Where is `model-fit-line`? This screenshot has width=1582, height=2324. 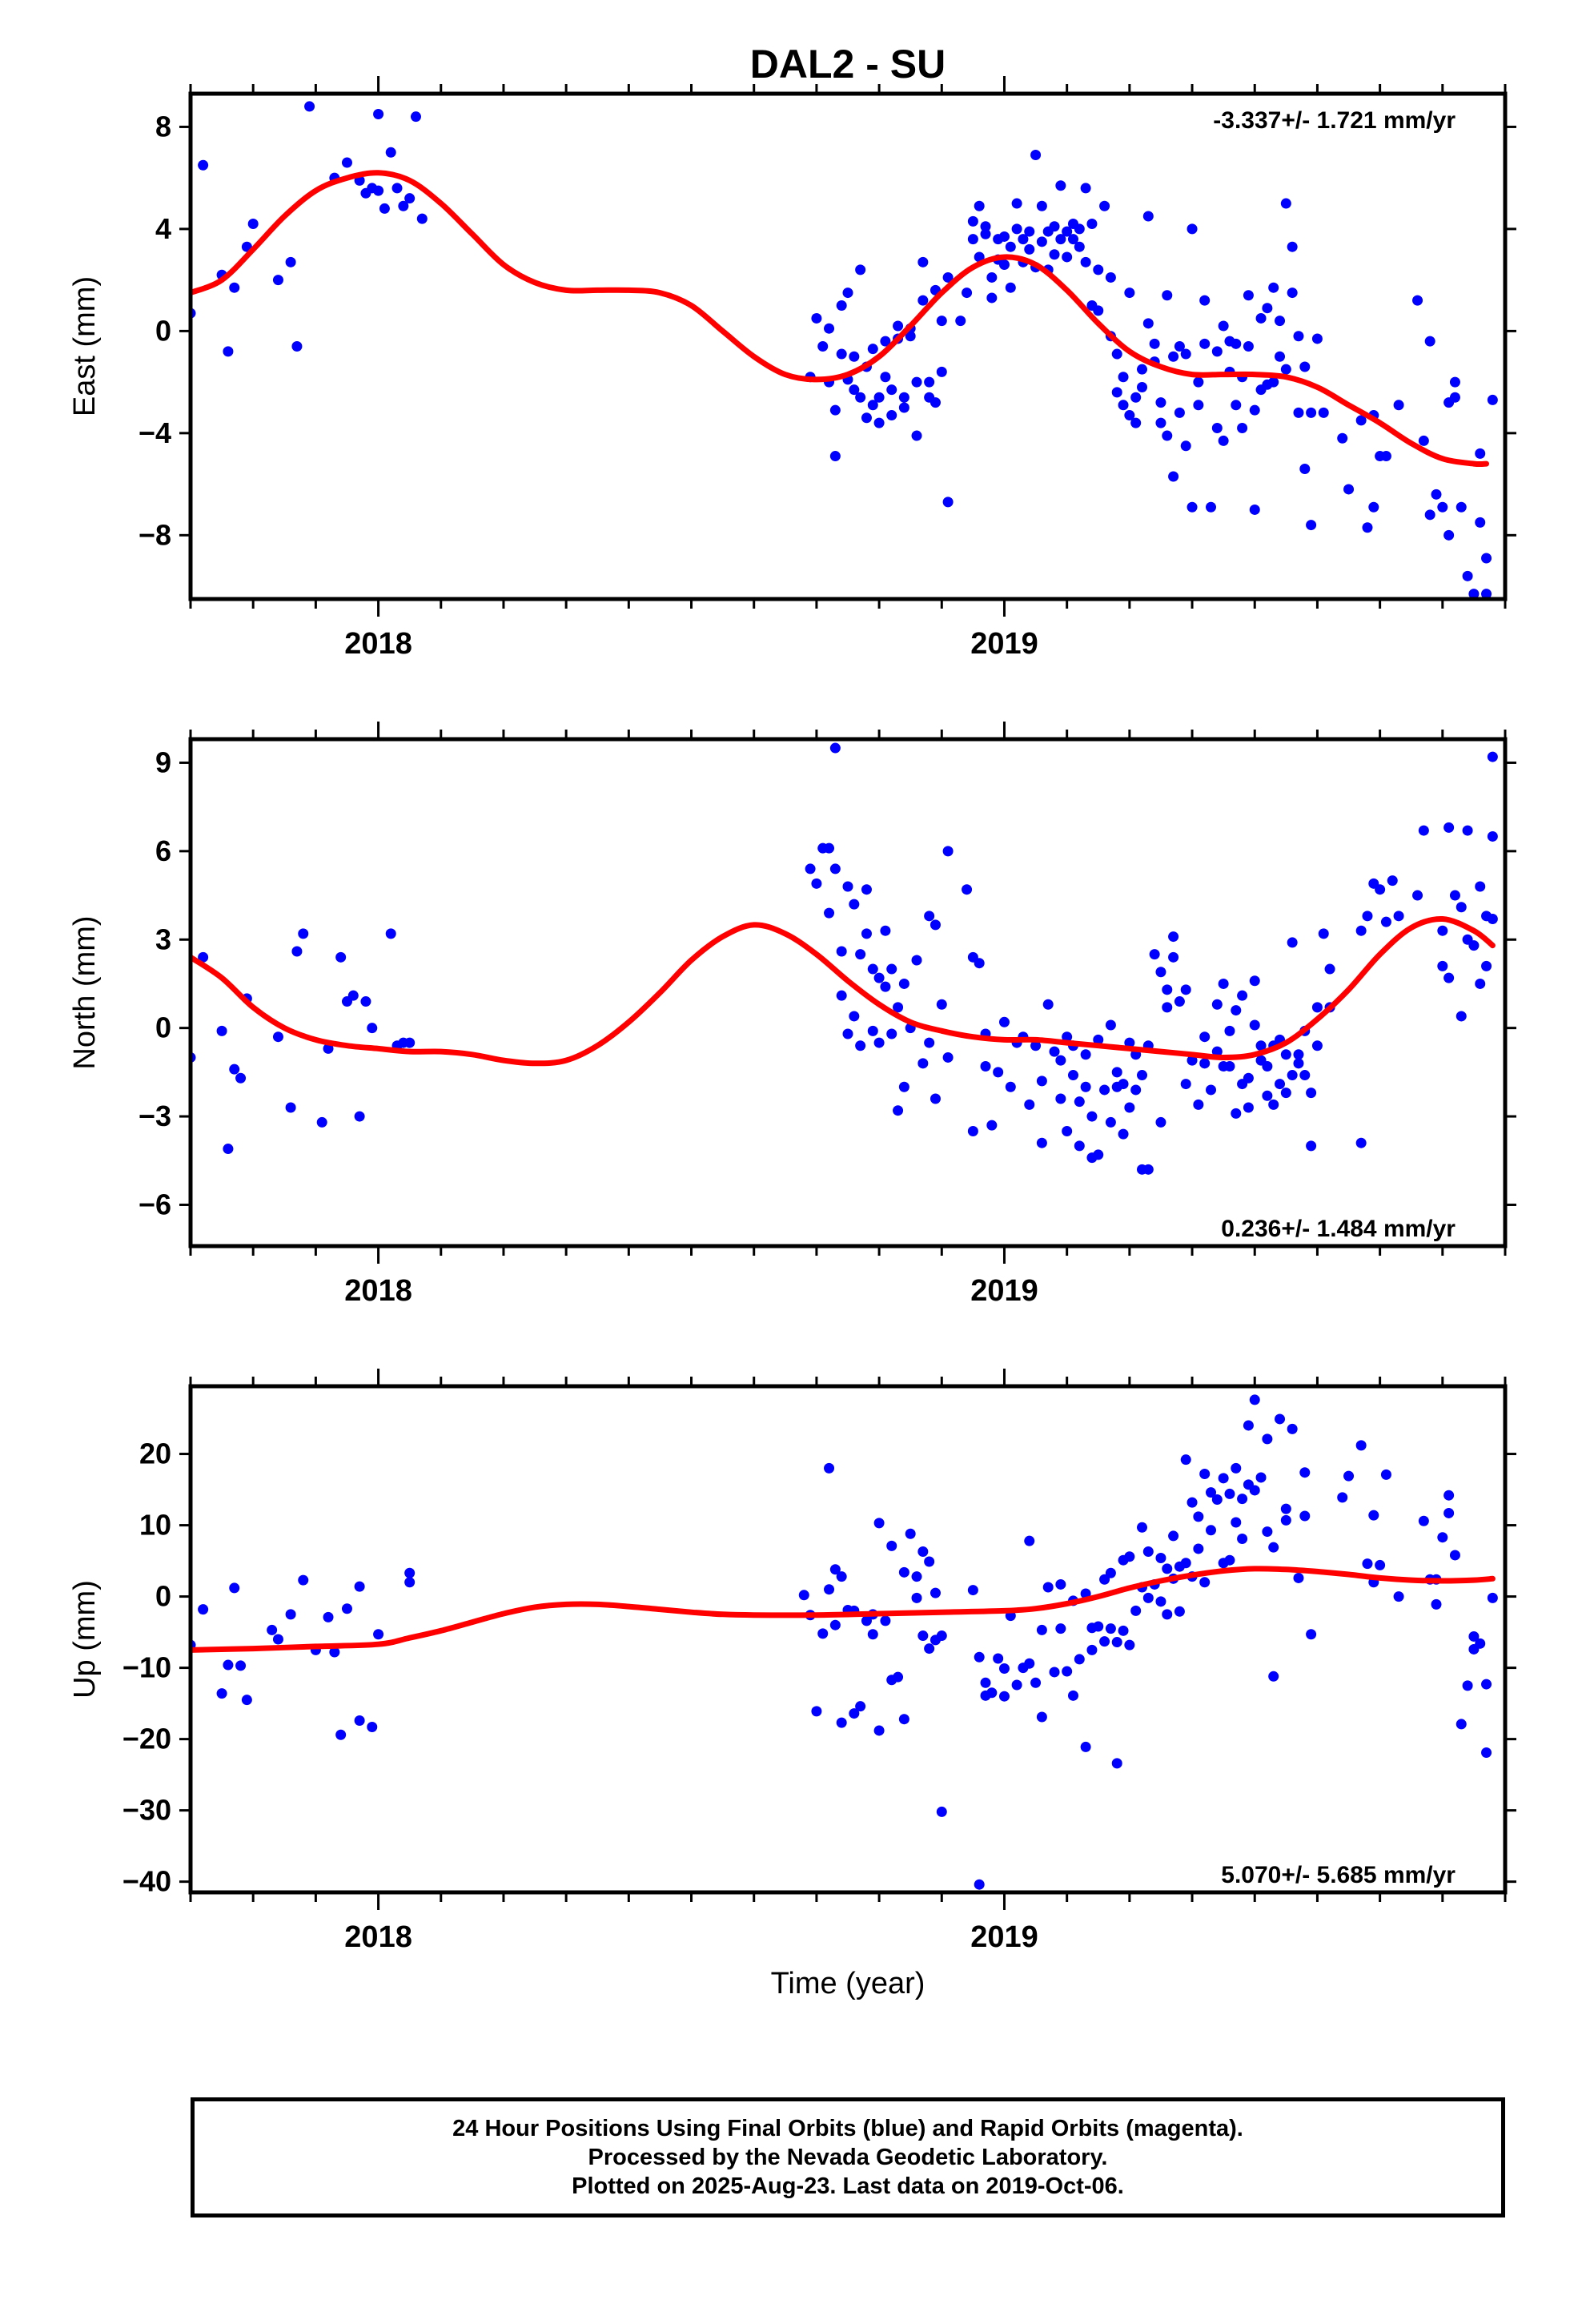
model-fit-line is located at coordinates (840, 319).